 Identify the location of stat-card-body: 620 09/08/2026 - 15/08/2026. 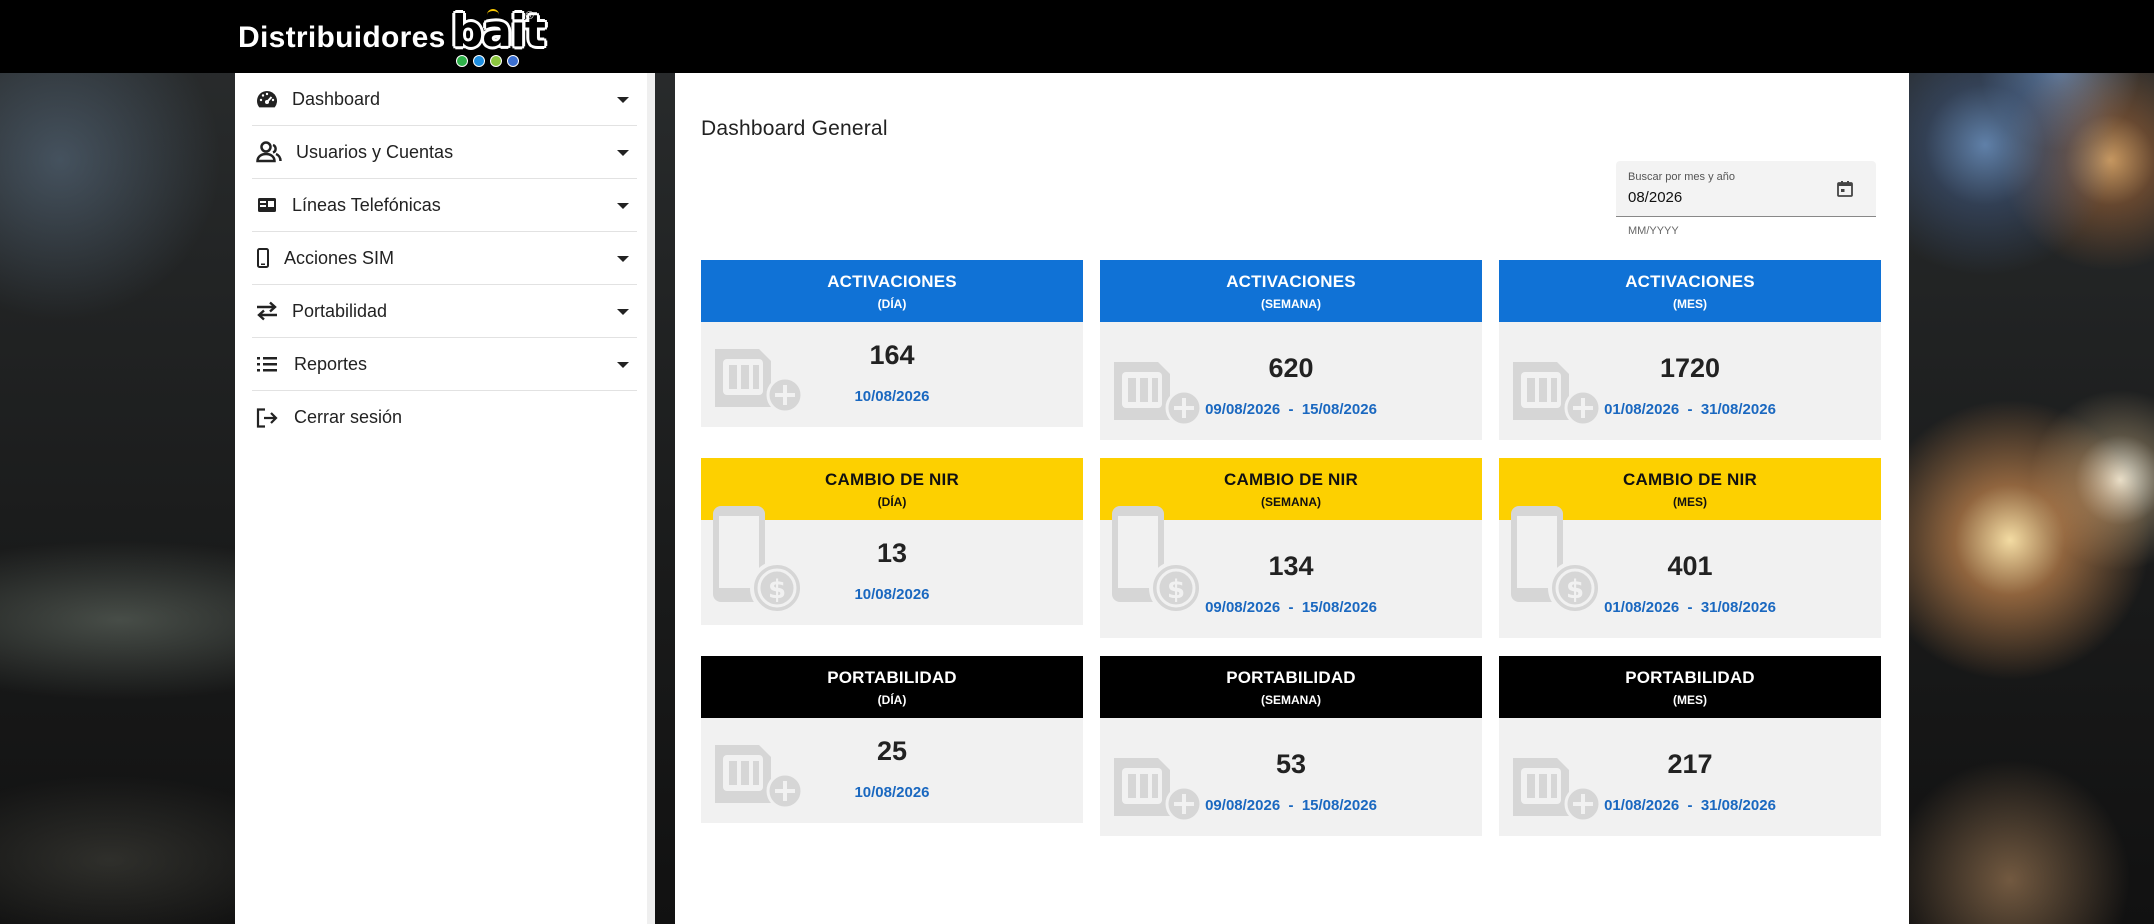
(1291, 381).